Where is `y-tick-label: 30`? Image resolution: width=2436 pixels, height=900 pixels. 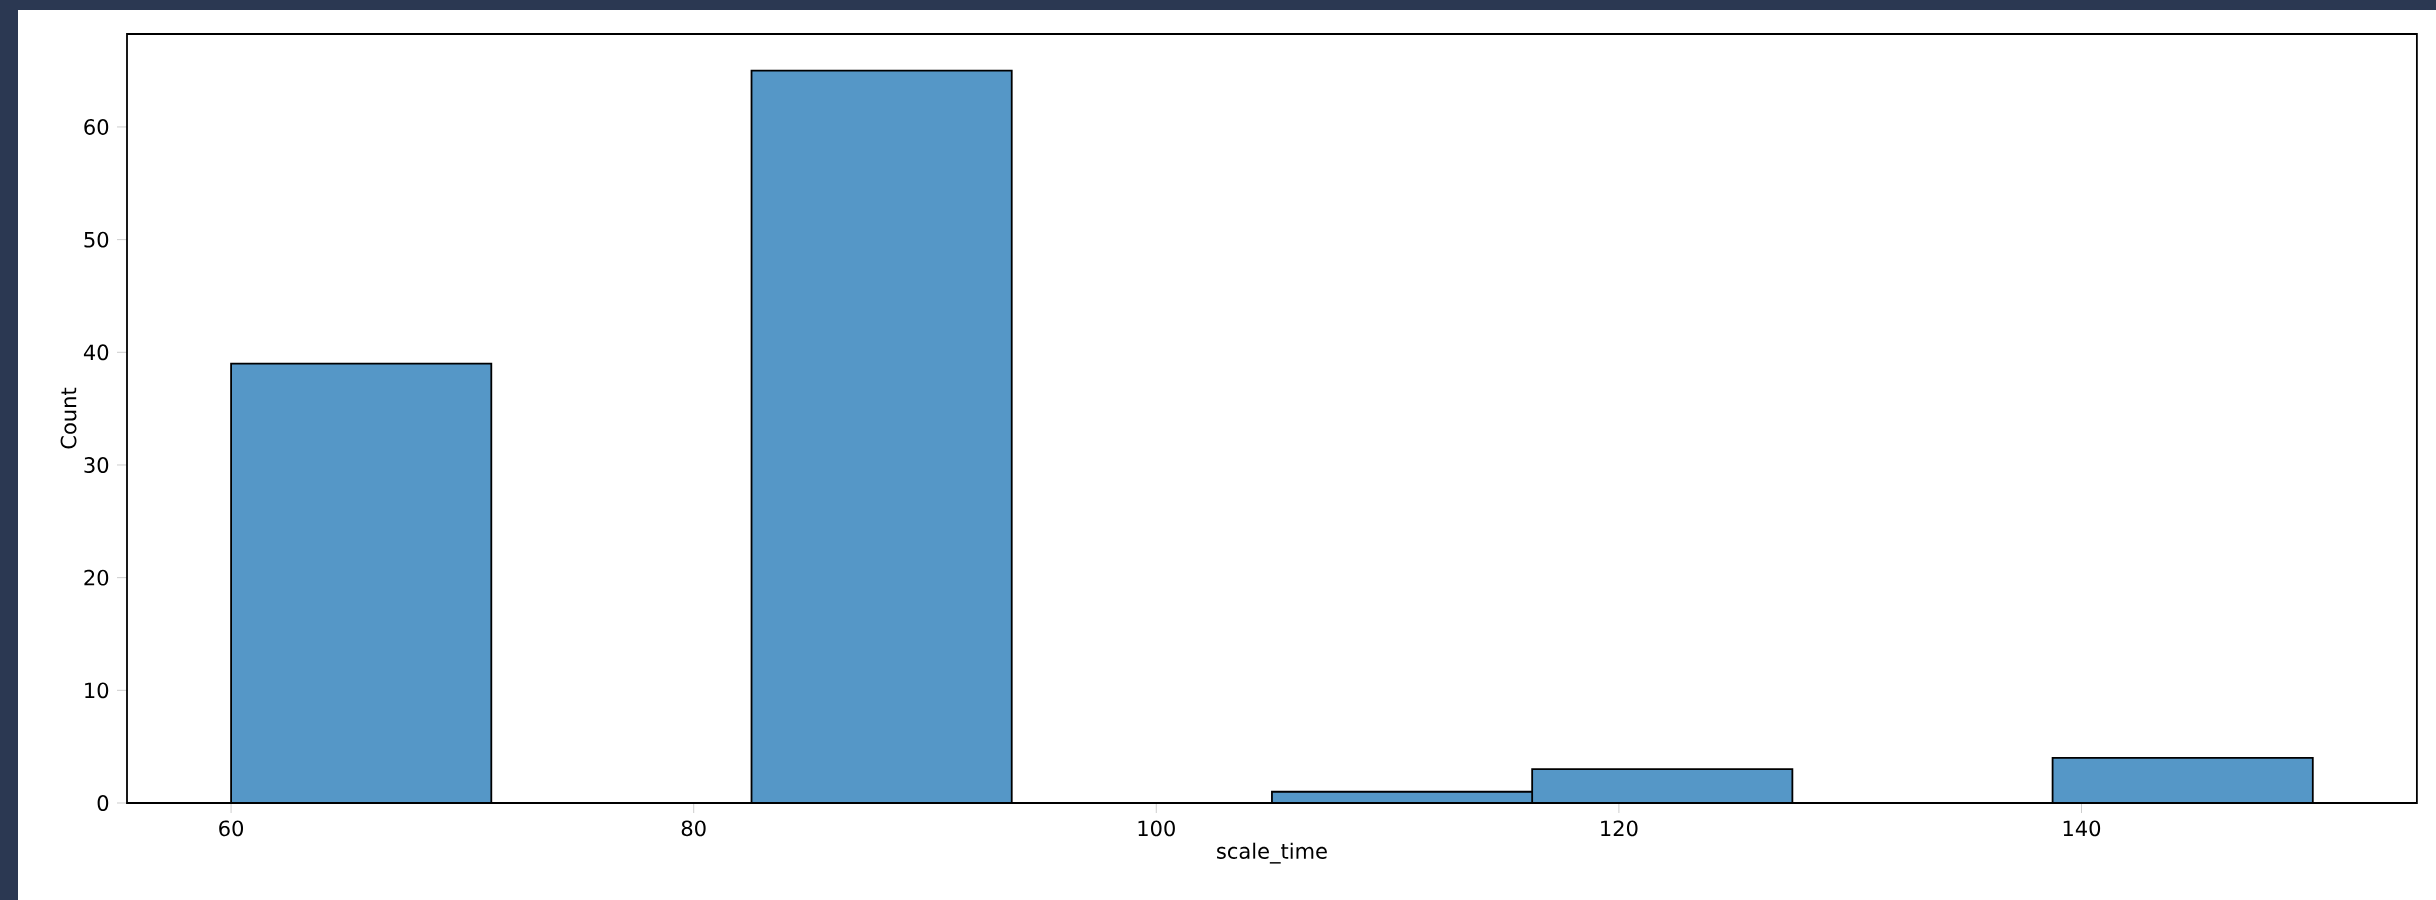 y-tick-label: 30 is located at coordinates (96, 465).